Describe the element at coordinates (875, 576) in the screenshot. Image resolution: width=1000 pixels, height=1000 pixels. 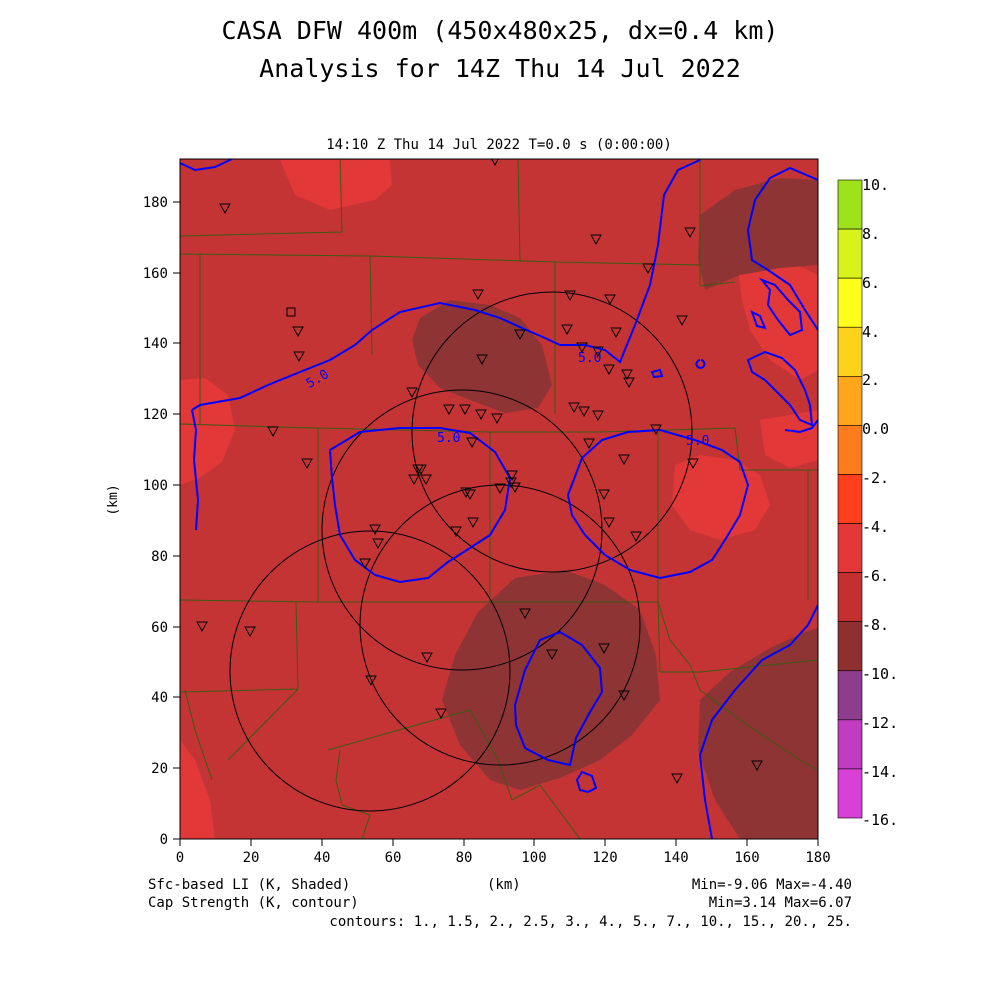
I see `colorbar-label: -6.` at that location.